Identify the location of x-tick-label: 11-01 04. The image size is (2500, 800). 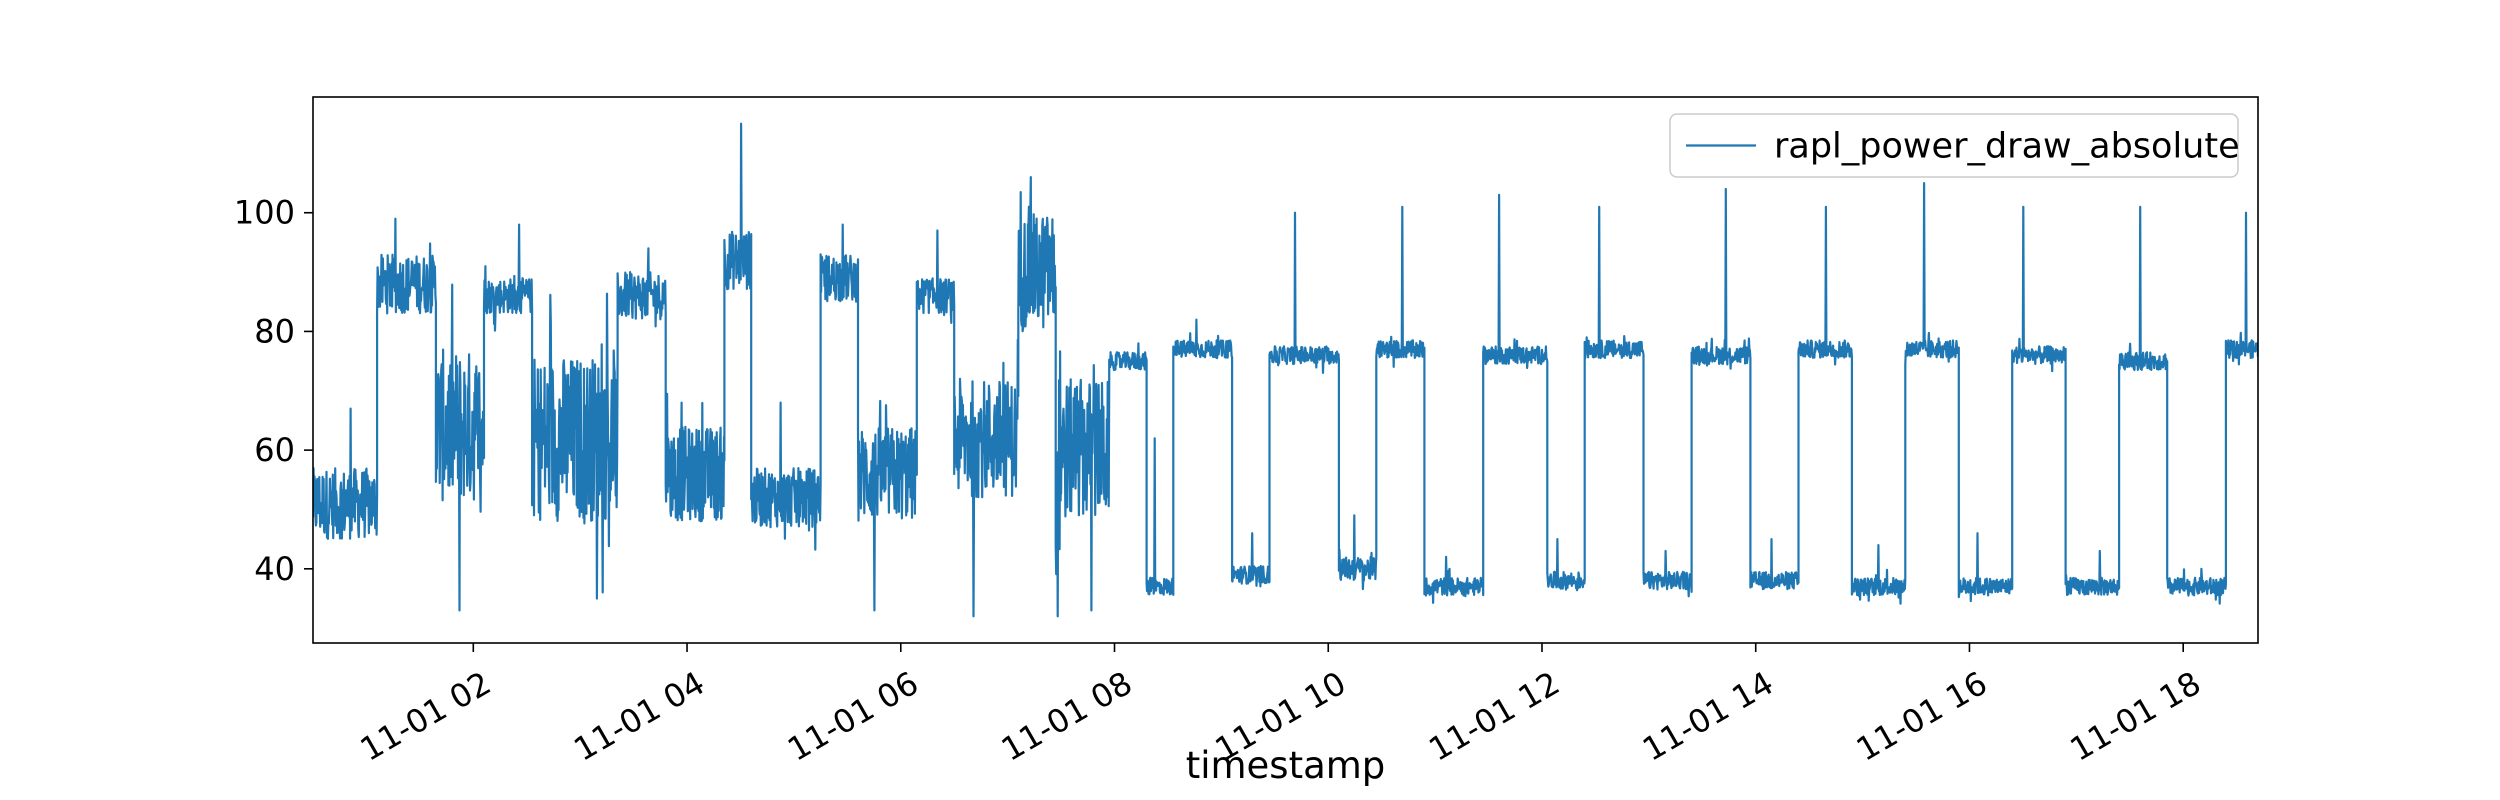
(639, 716).